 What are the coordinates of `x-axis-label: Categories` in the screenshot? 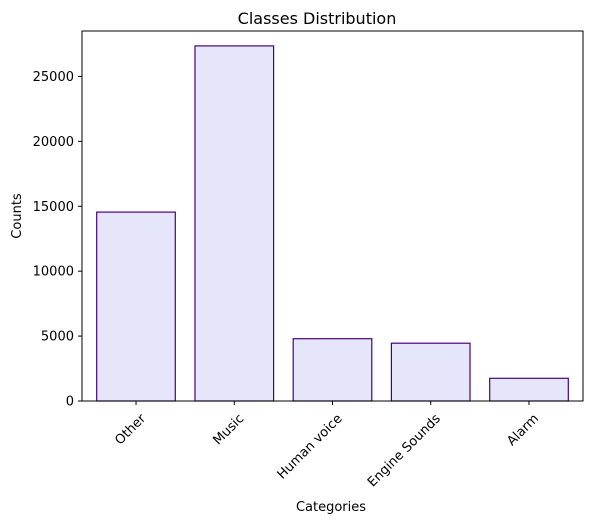 It's located at (331, 507).